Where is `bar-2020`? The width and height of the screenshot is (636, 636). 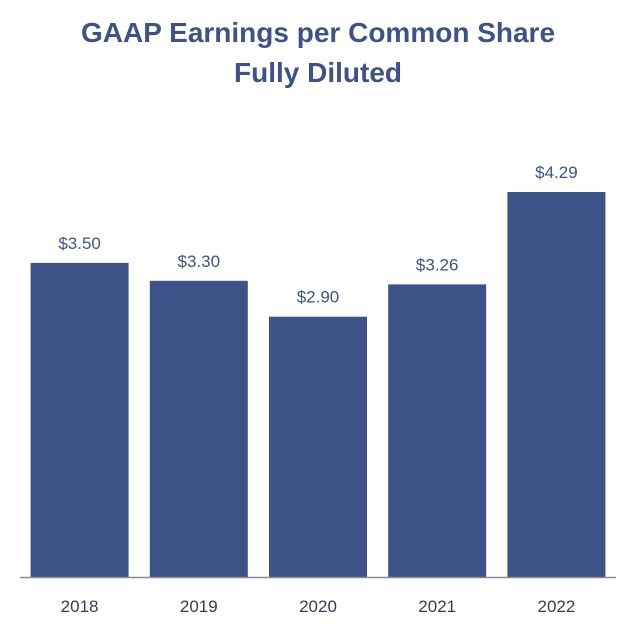
bar-2020 is located at coordinates (318, 446).